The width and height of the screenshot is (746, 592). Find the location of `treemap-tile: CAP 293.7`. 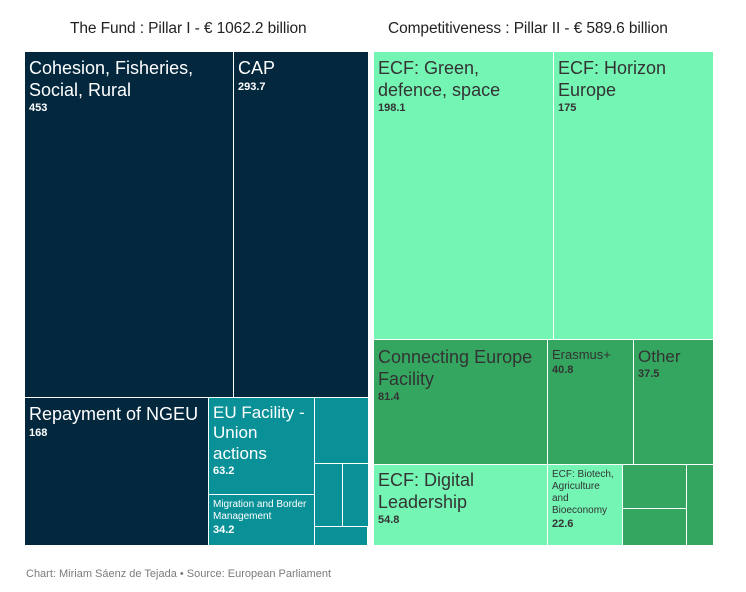

treemap-tile: CAP 293.7 is located at coordinates (301, 224).